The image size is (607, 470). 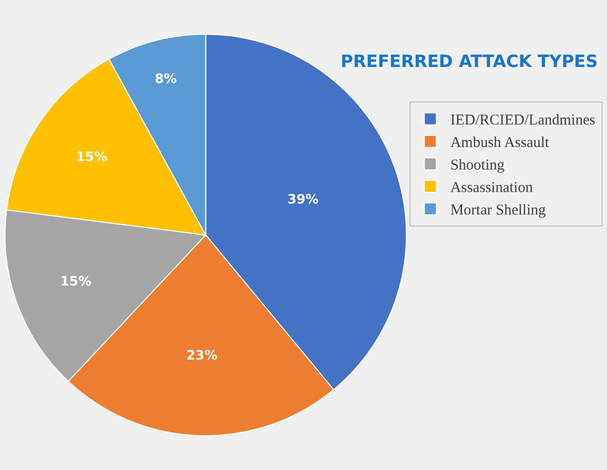 What do you see at coordinates (469, 62) in the screenshot?
I see `text: PREFERRED ATTACK TYPES` at bounding box center [469, 62].